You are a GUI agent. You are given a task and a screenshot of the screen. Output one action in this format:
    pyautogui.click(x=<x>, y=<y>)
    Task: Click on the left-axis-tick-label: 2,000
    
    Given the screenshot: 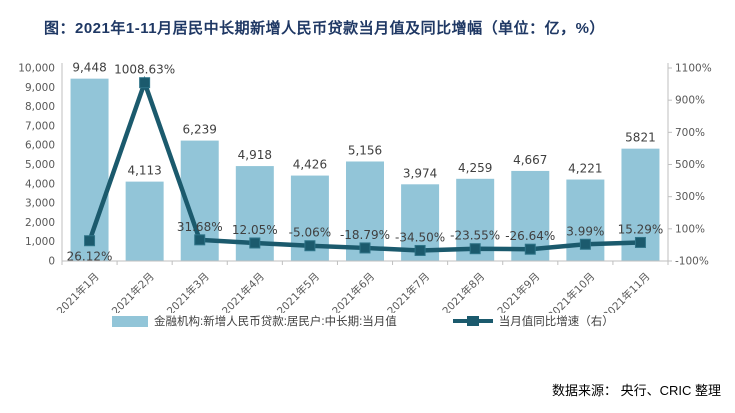 What is the action you would take?
    pyautogui.click(x=40, y=223)
    